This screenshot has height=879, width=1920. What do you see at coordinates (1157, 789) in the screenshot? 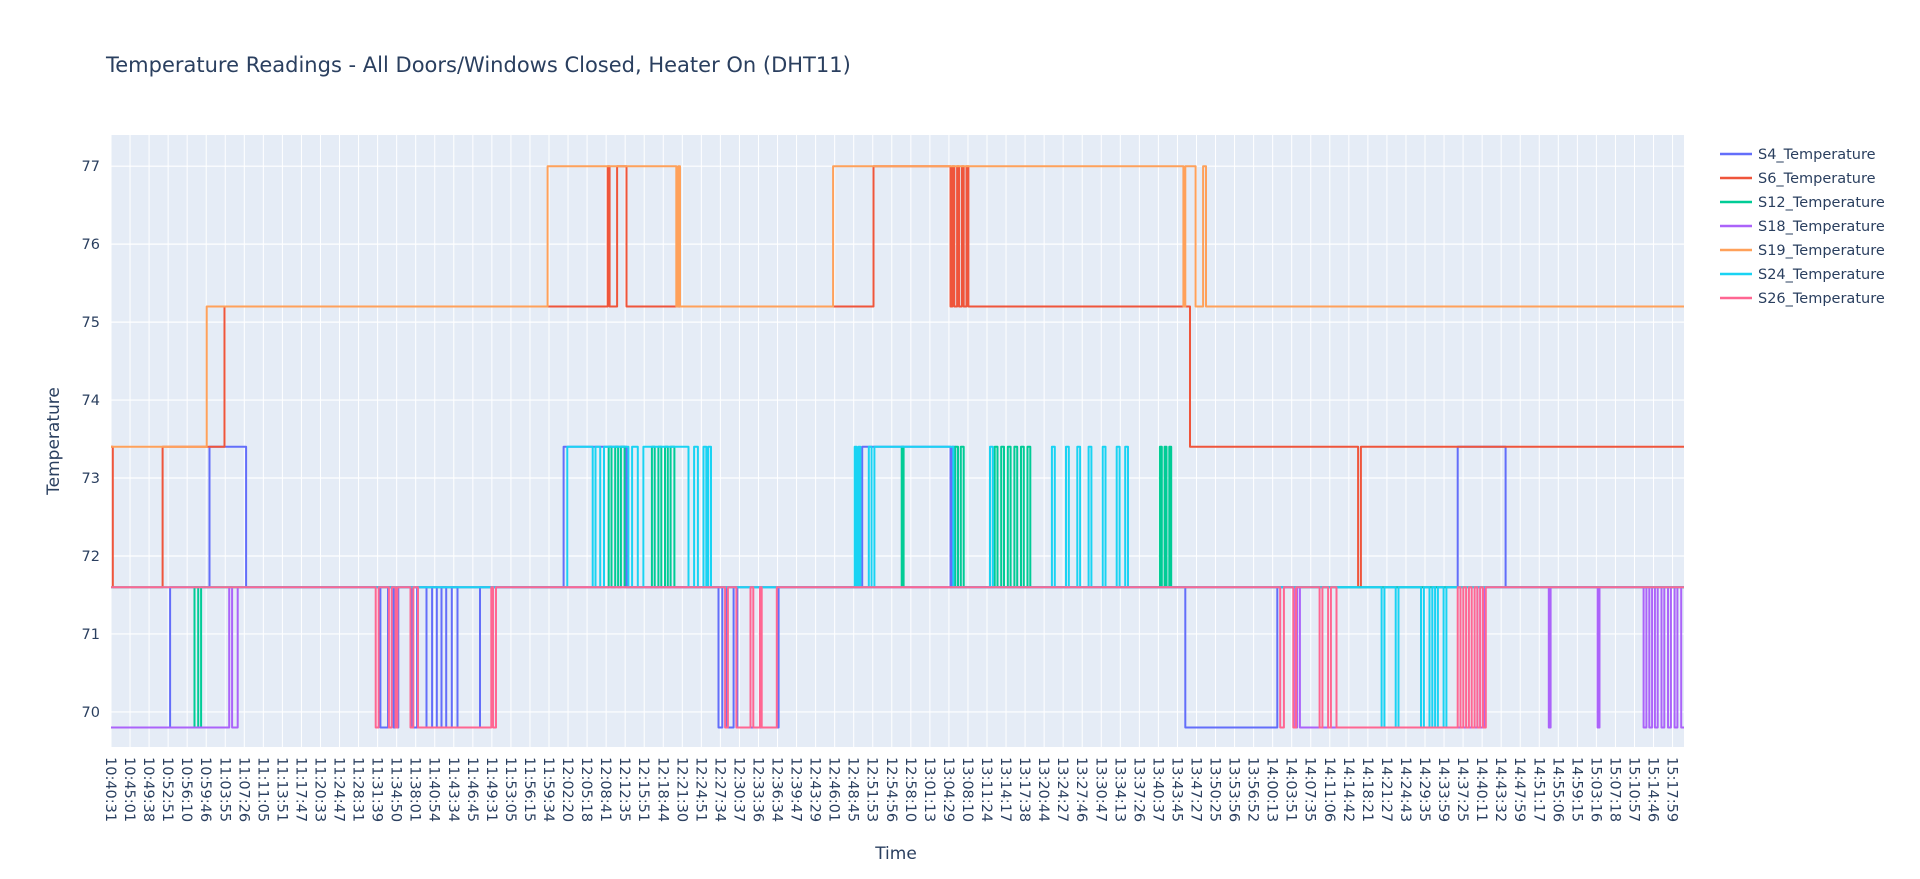
I see `x-tick-label: 13:40:37` at bounding box center [1157, 789].